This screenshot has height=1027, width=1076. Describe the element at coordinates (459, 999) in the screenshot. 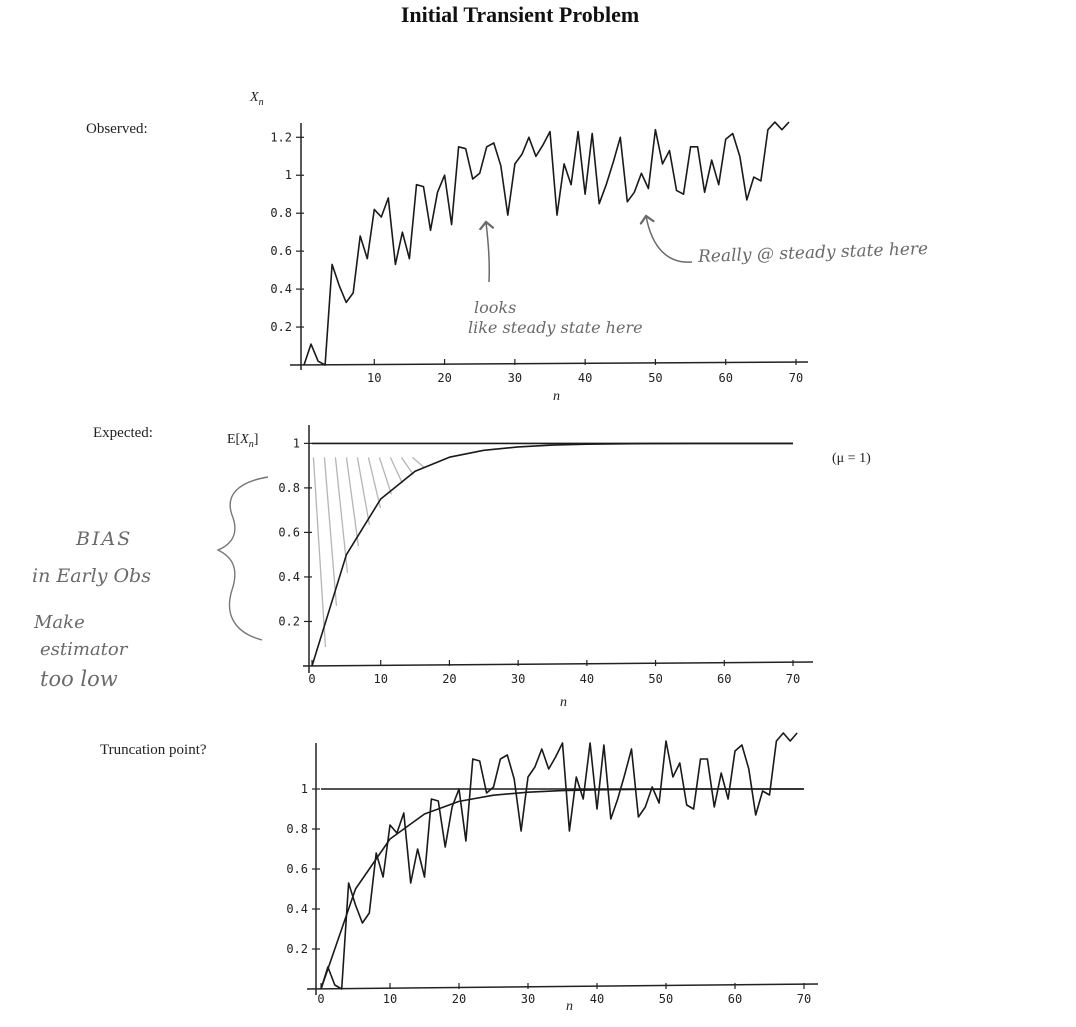

I see `truncation-x-tick-label: 20` at that location.